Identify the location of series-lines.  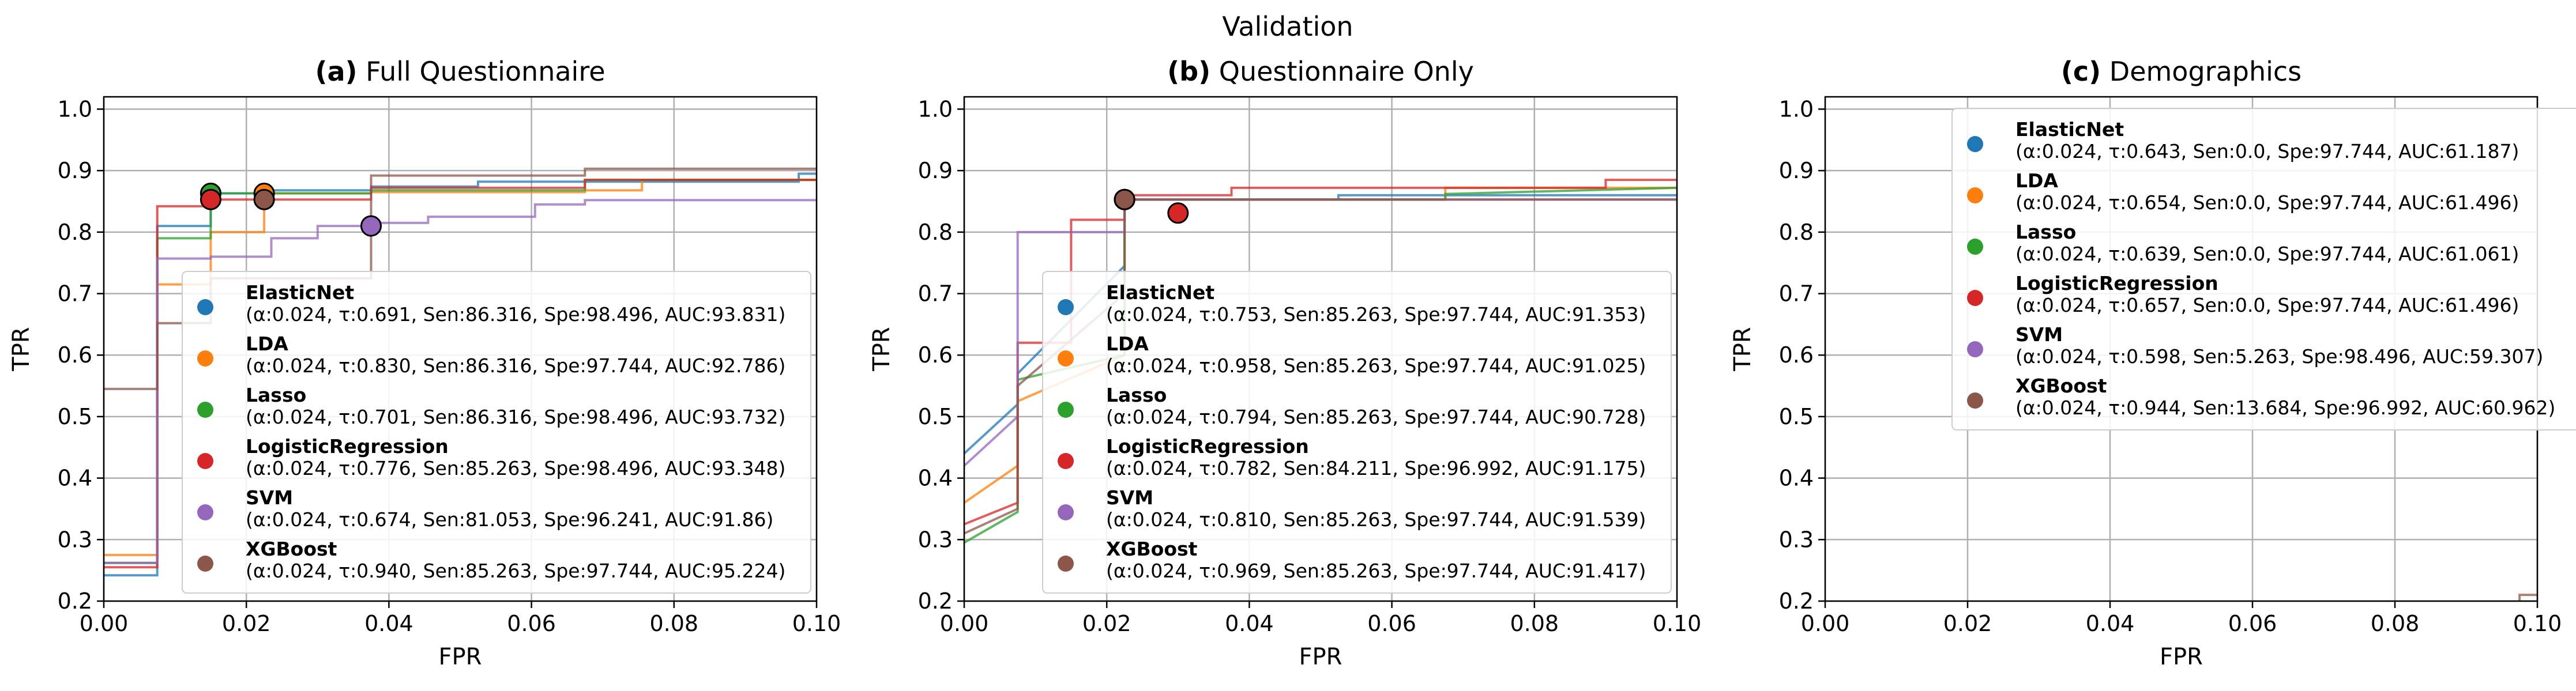
(2527, 598).